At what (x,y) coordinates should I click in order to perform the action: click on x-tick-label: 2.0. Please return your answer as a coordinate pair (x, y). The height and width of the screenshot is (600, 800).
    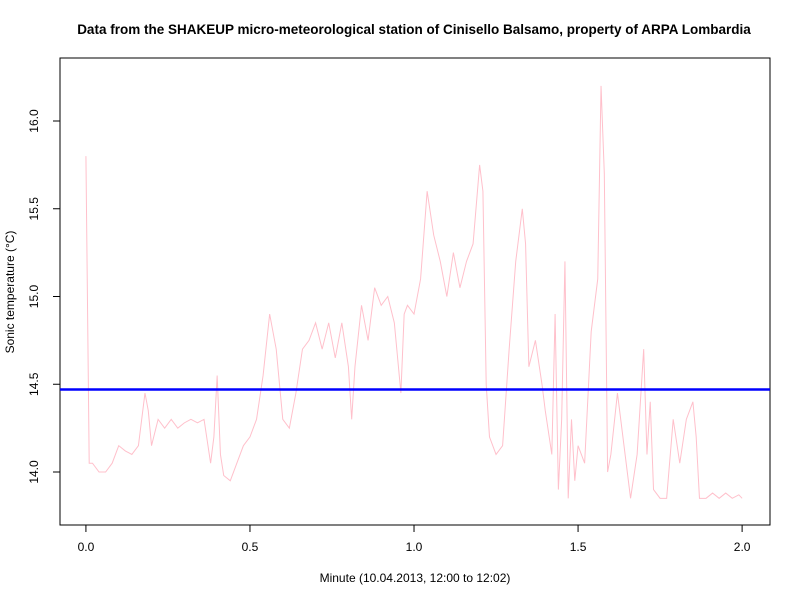
    Looking at the image, I should click on (742, 547).